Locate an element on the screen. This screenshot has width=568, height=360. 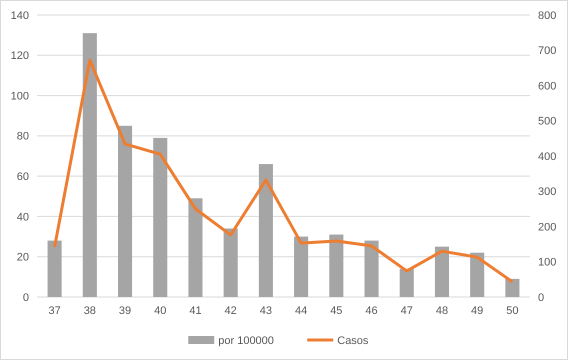
y2-tick-label: 300 is located at coordinates (547, 192).